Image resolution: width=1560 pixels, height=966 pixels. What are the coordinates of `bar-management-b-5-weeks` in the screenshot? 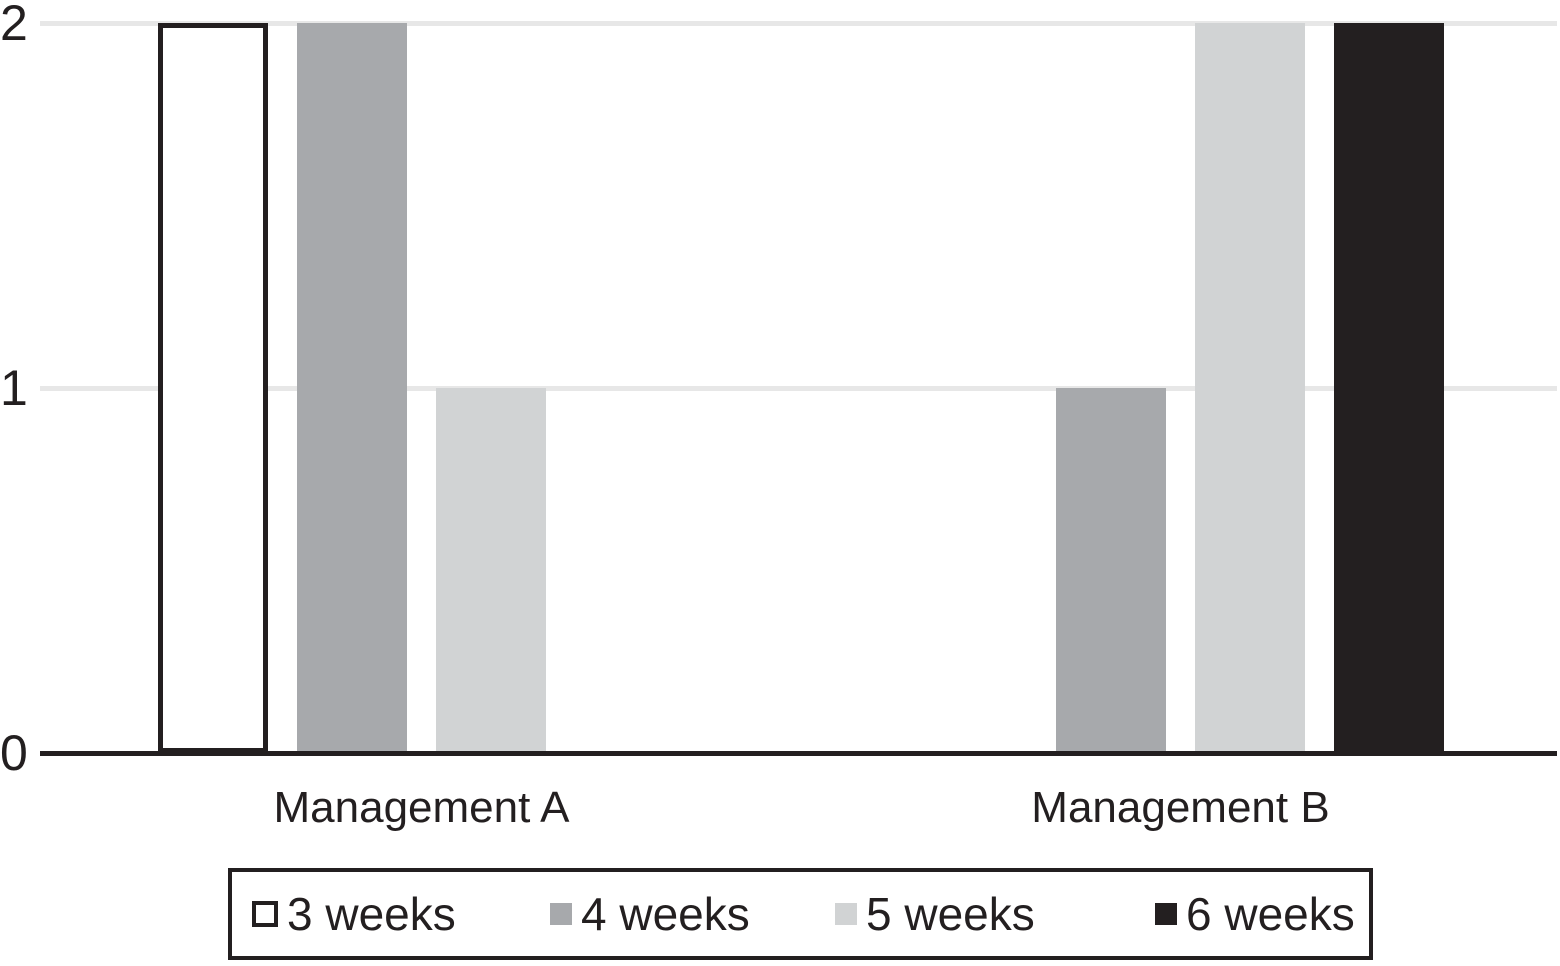 It's located at (1250, 388).